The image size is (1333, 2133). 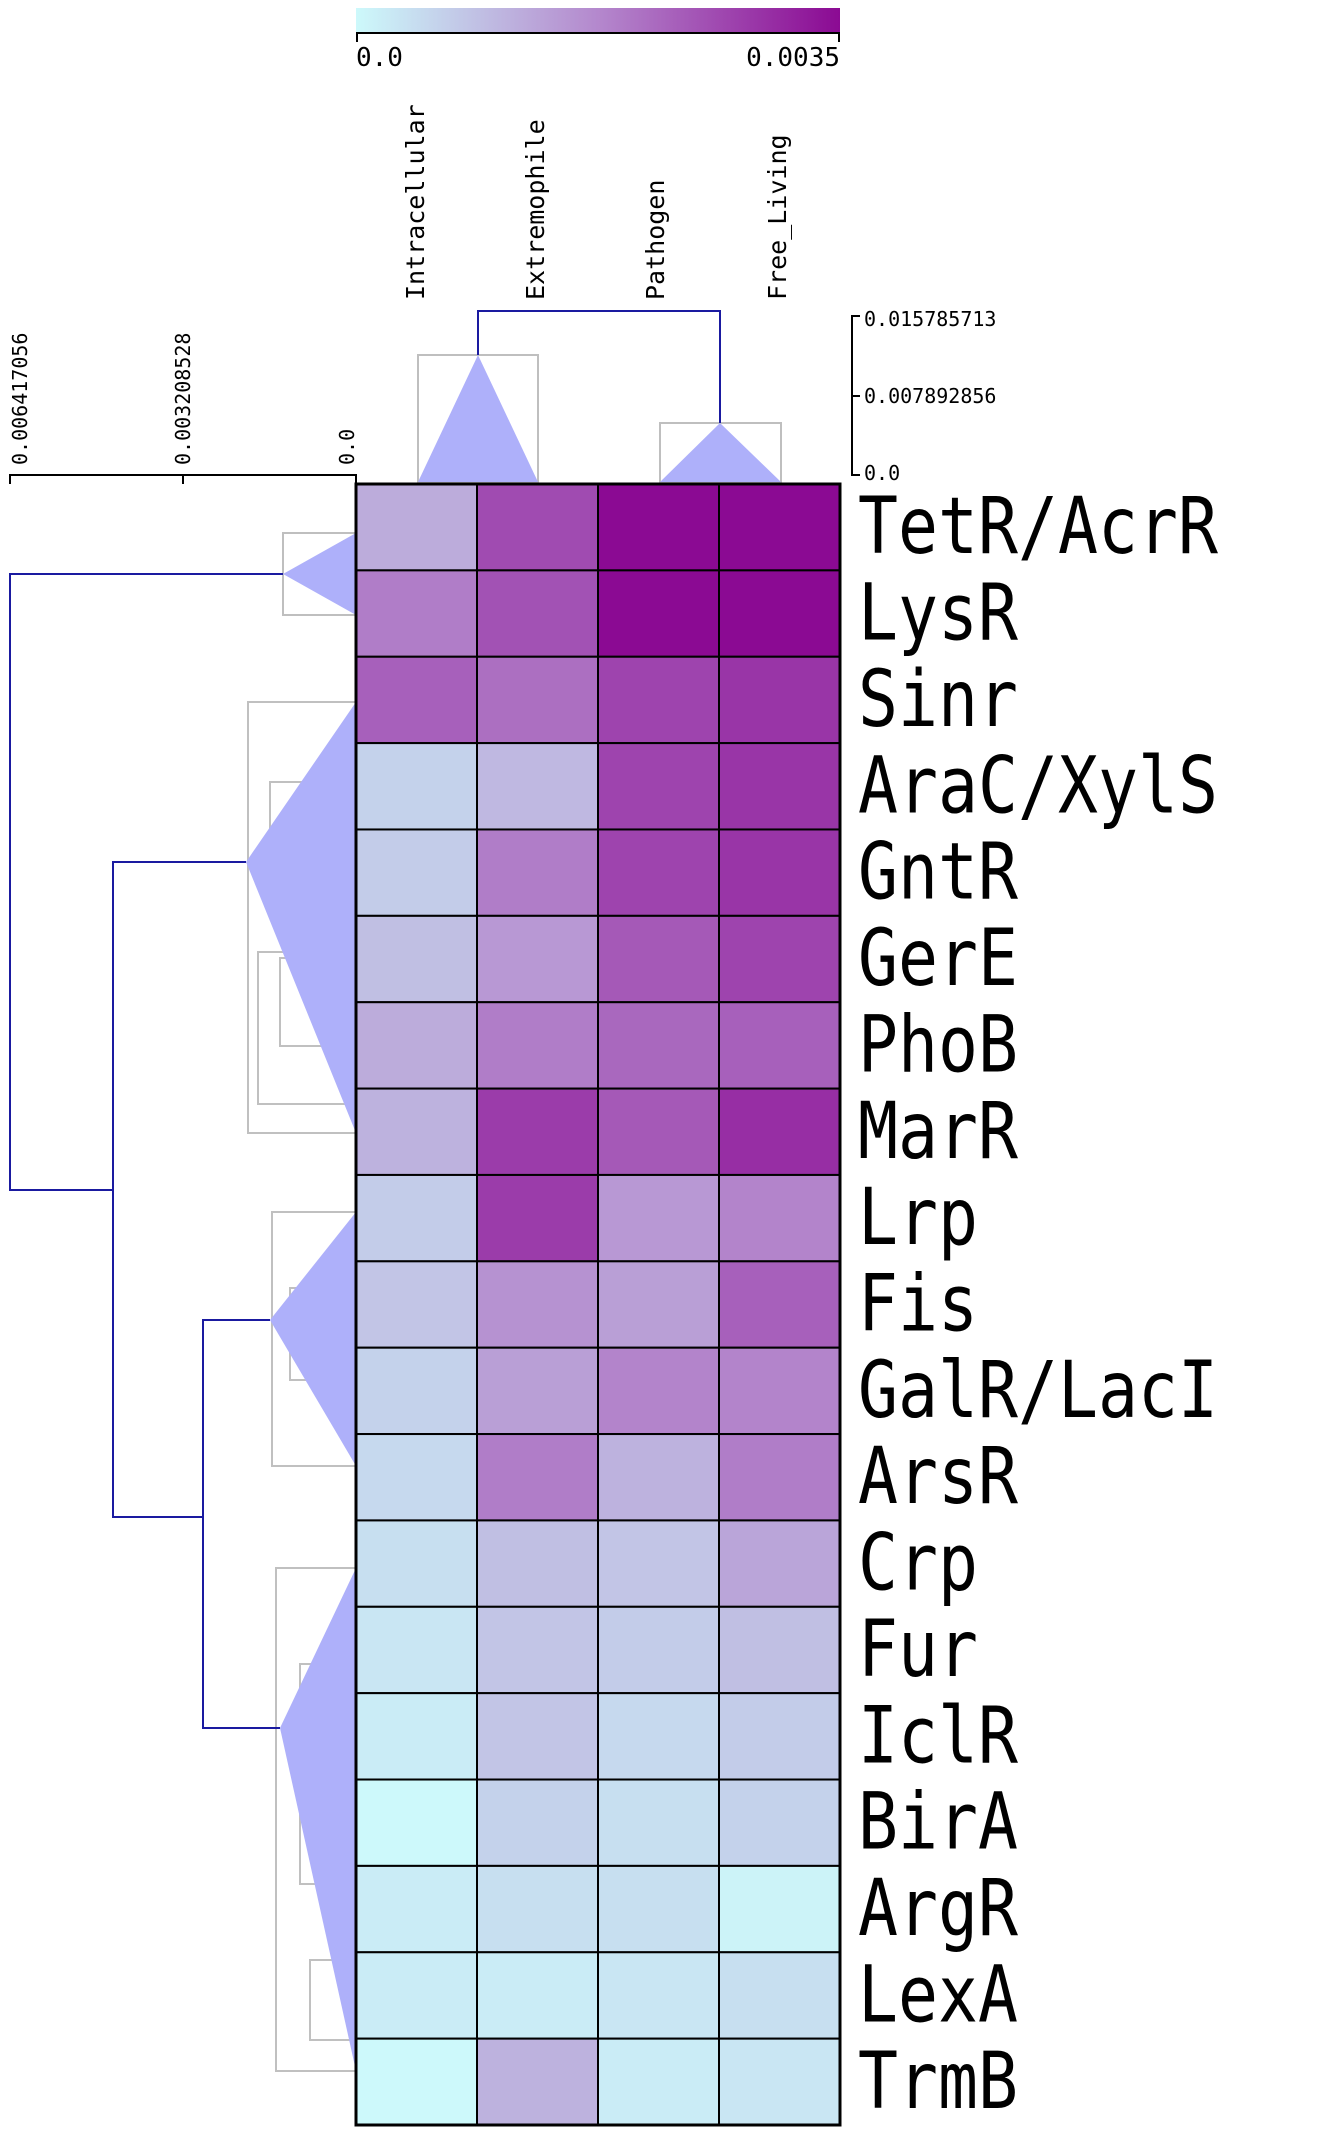 I want to click on row-label: TrmB, so click(x=938, y=2082).